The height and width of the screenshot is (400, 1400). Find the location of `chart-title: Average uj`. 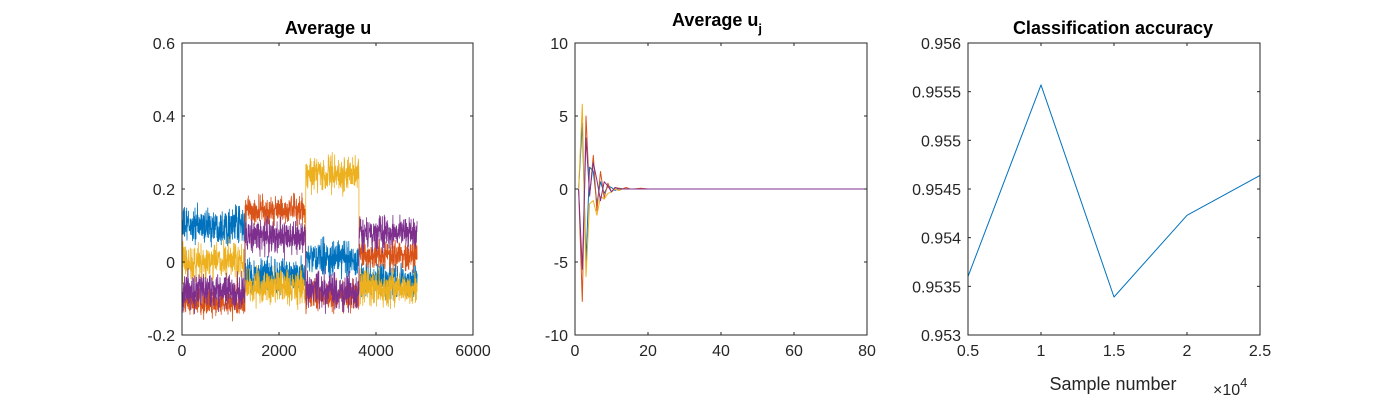

chart-title: Average uj is located at coordinates (717, 23).